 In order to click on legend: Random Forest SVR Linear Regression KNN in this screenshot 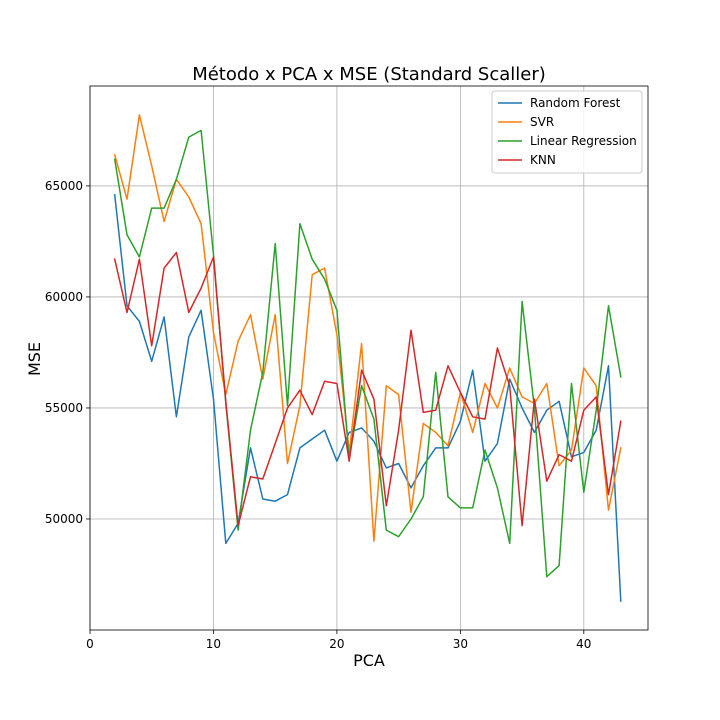, I will do `click(567, 132)`.